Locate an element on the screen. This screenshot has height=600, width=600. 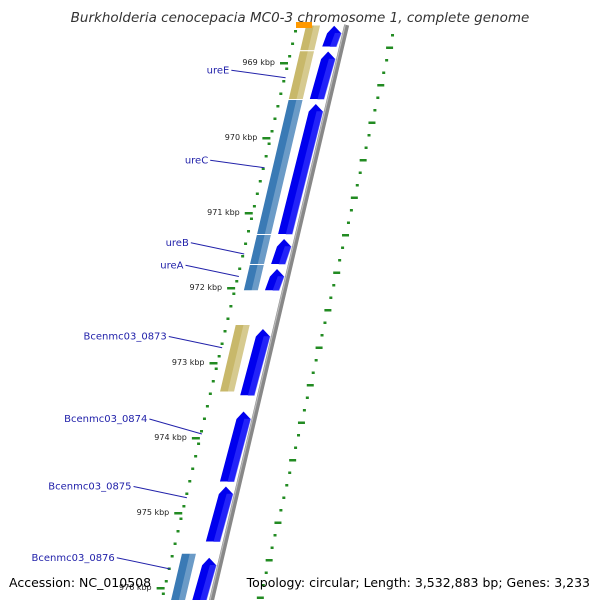
ruler-tick-label: 974 kbp is located at coordinates (170, 437).